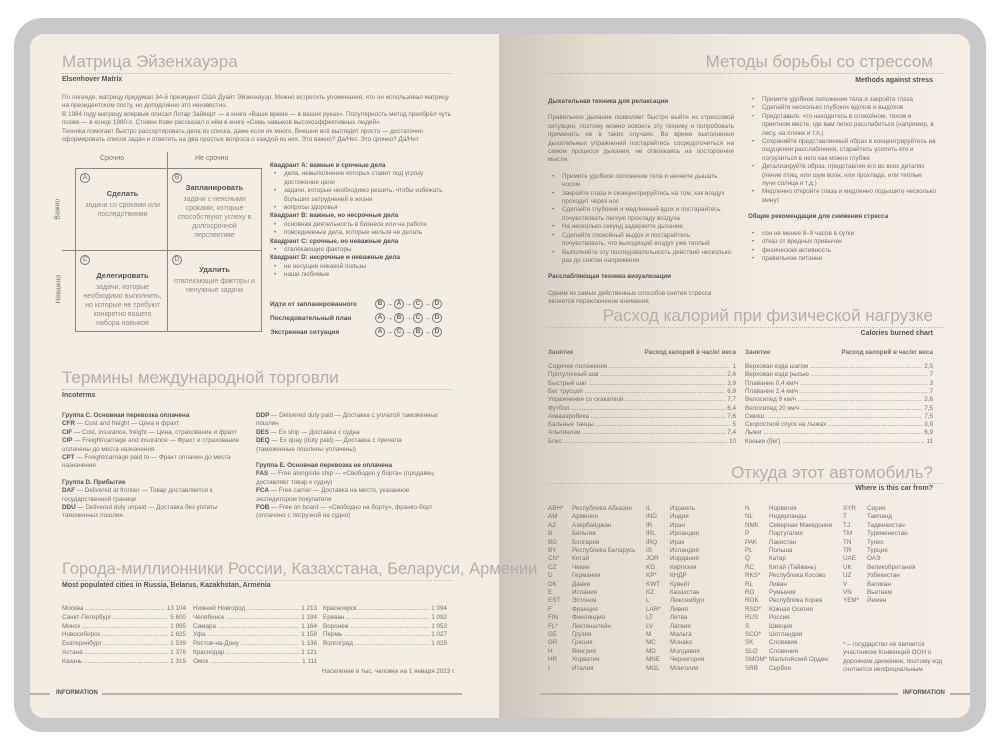 Image resolution: width=1000 pixels, height=750 pixels. I want to click on calories-value: 3, so click(931, 383).